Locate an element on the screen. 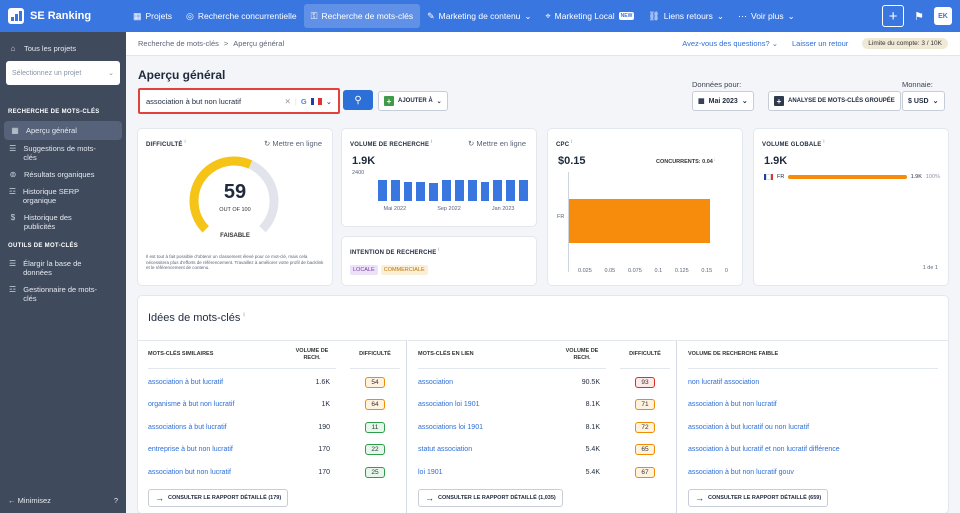 This screenshot has height=513, width=960. france-flag-icon is located at coordinates (316, 101).